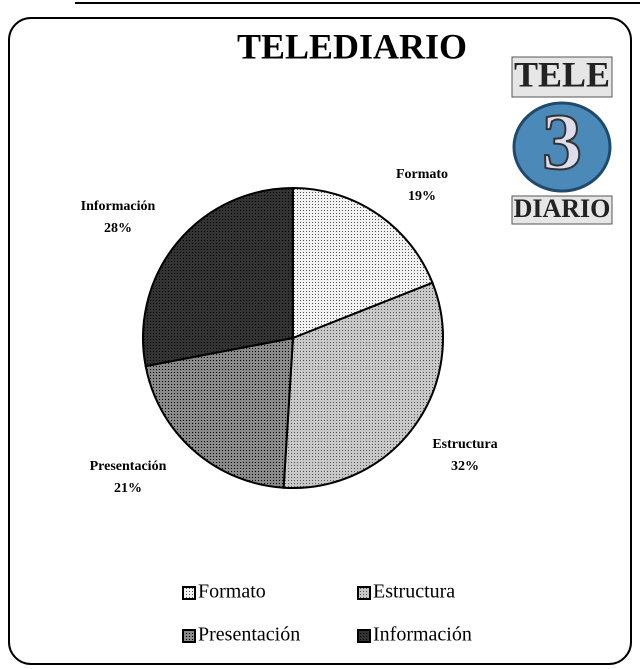 The height and width of the screenshot is (669, 640). Describe the element at coordinates (128, 466) in the screenshot. I see `slice-label: Presentación` at that location.